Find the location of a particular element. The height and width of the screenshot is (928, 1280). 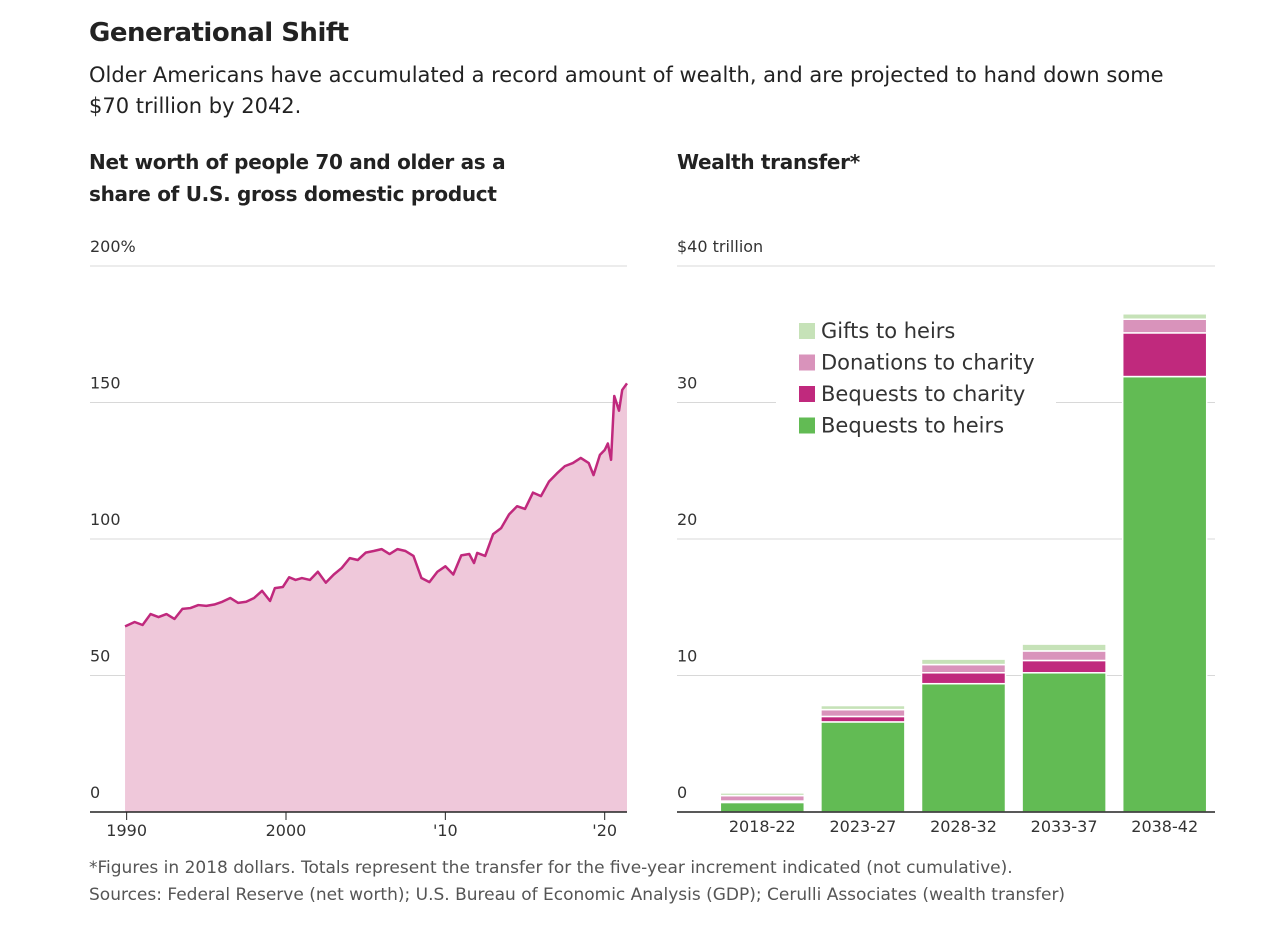

x-tick-label: 2018-22 is located at coordinates (762, 826).